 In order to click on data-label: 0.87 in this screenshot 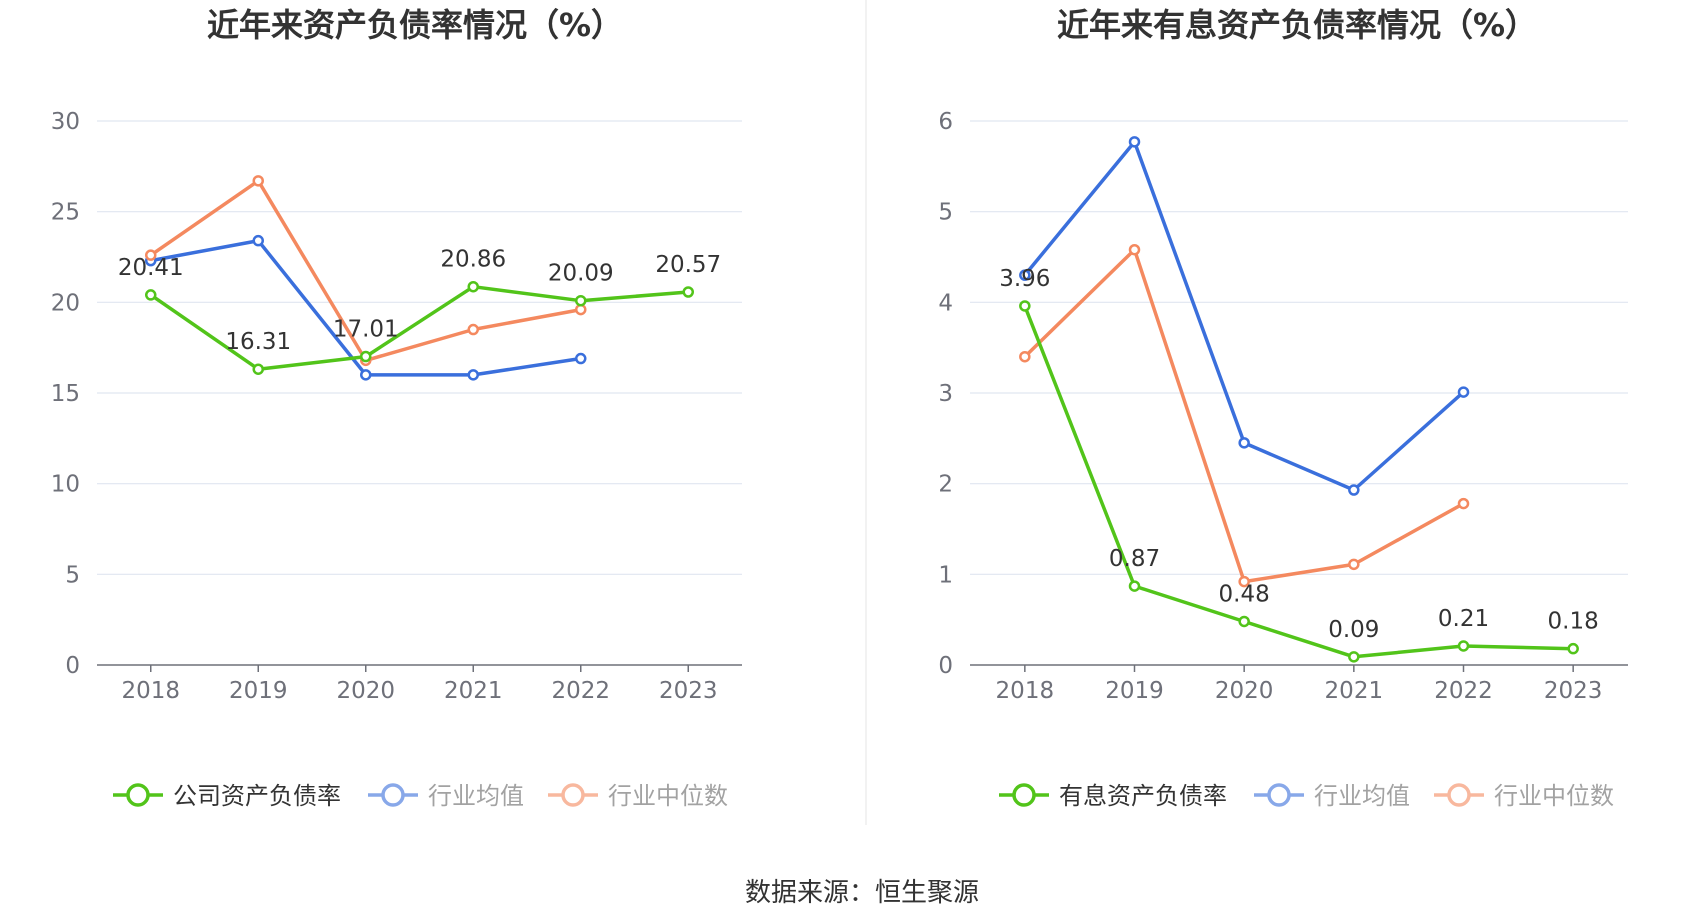, I will do `click(1134, 559)`.